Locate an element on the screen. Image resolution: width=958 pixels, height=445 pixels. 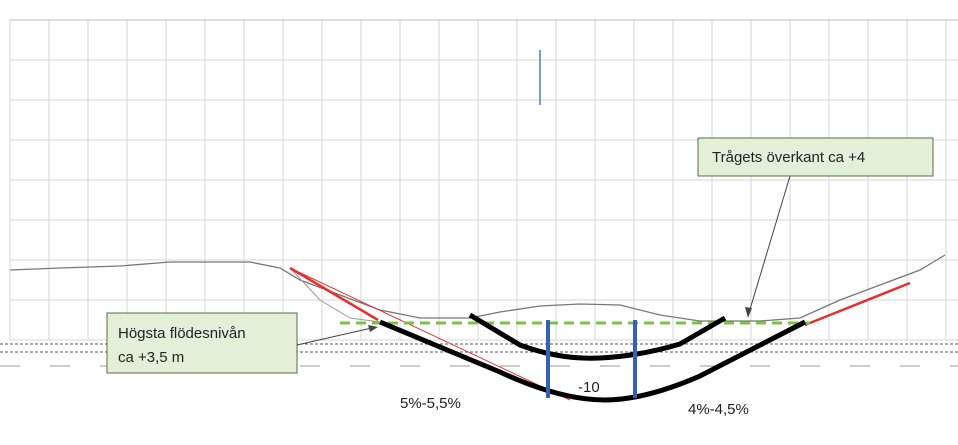
callout-text: ca +3,5 m is located at coordinates (151, 357).